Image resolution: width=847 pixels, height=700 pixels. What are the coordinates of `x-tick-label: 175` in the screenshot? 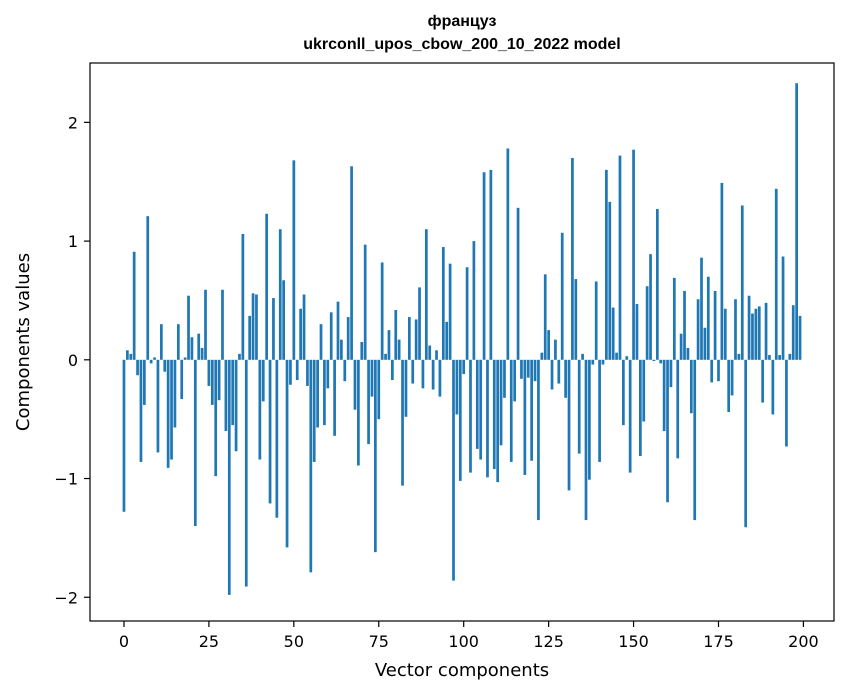 It's located at (718, 641).